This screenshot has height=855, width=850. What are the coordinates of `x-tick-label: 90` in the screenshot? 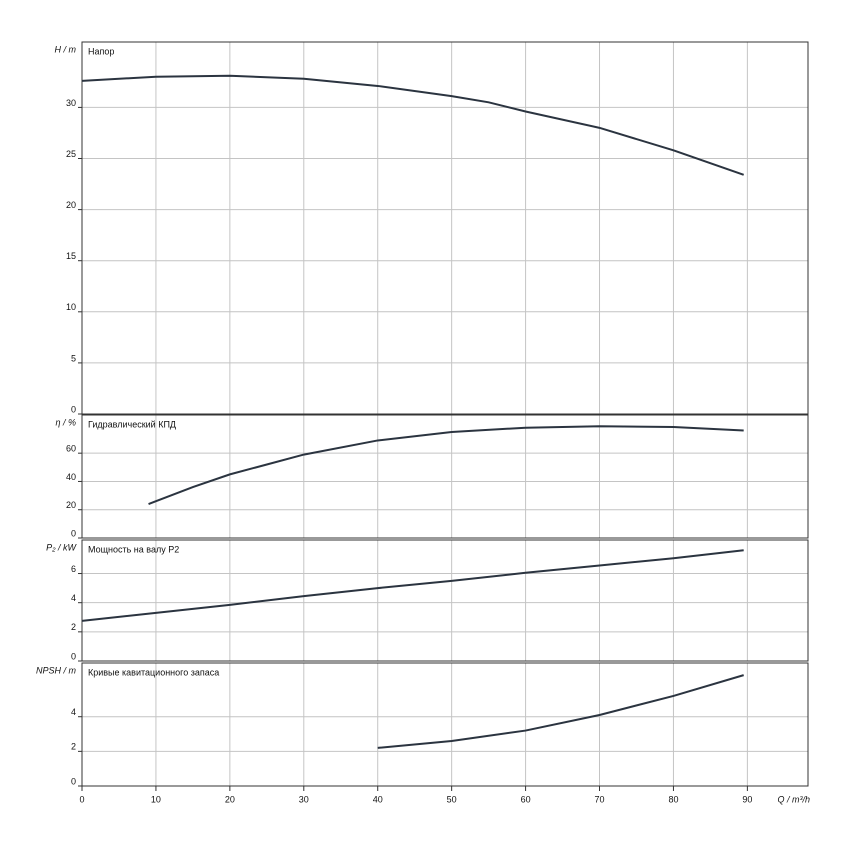 It's located at (747, 799).